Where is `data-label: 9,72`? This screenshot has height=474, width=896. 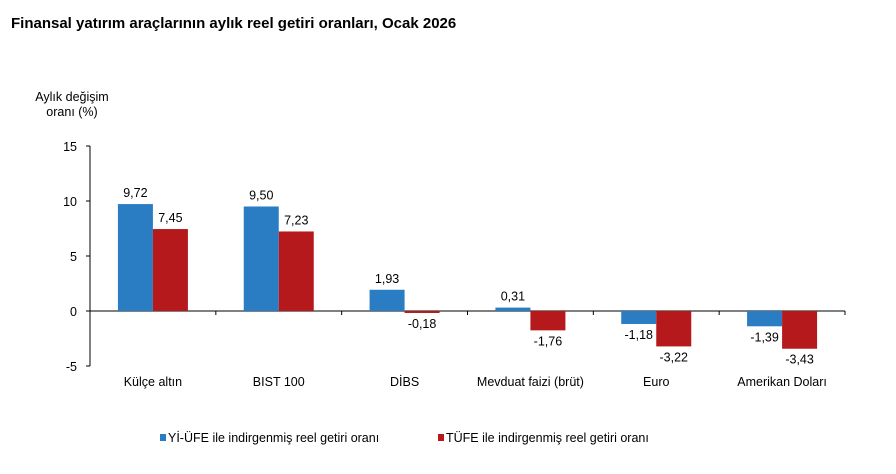 data-label: 9,72 is located at coordinates (135, 193).